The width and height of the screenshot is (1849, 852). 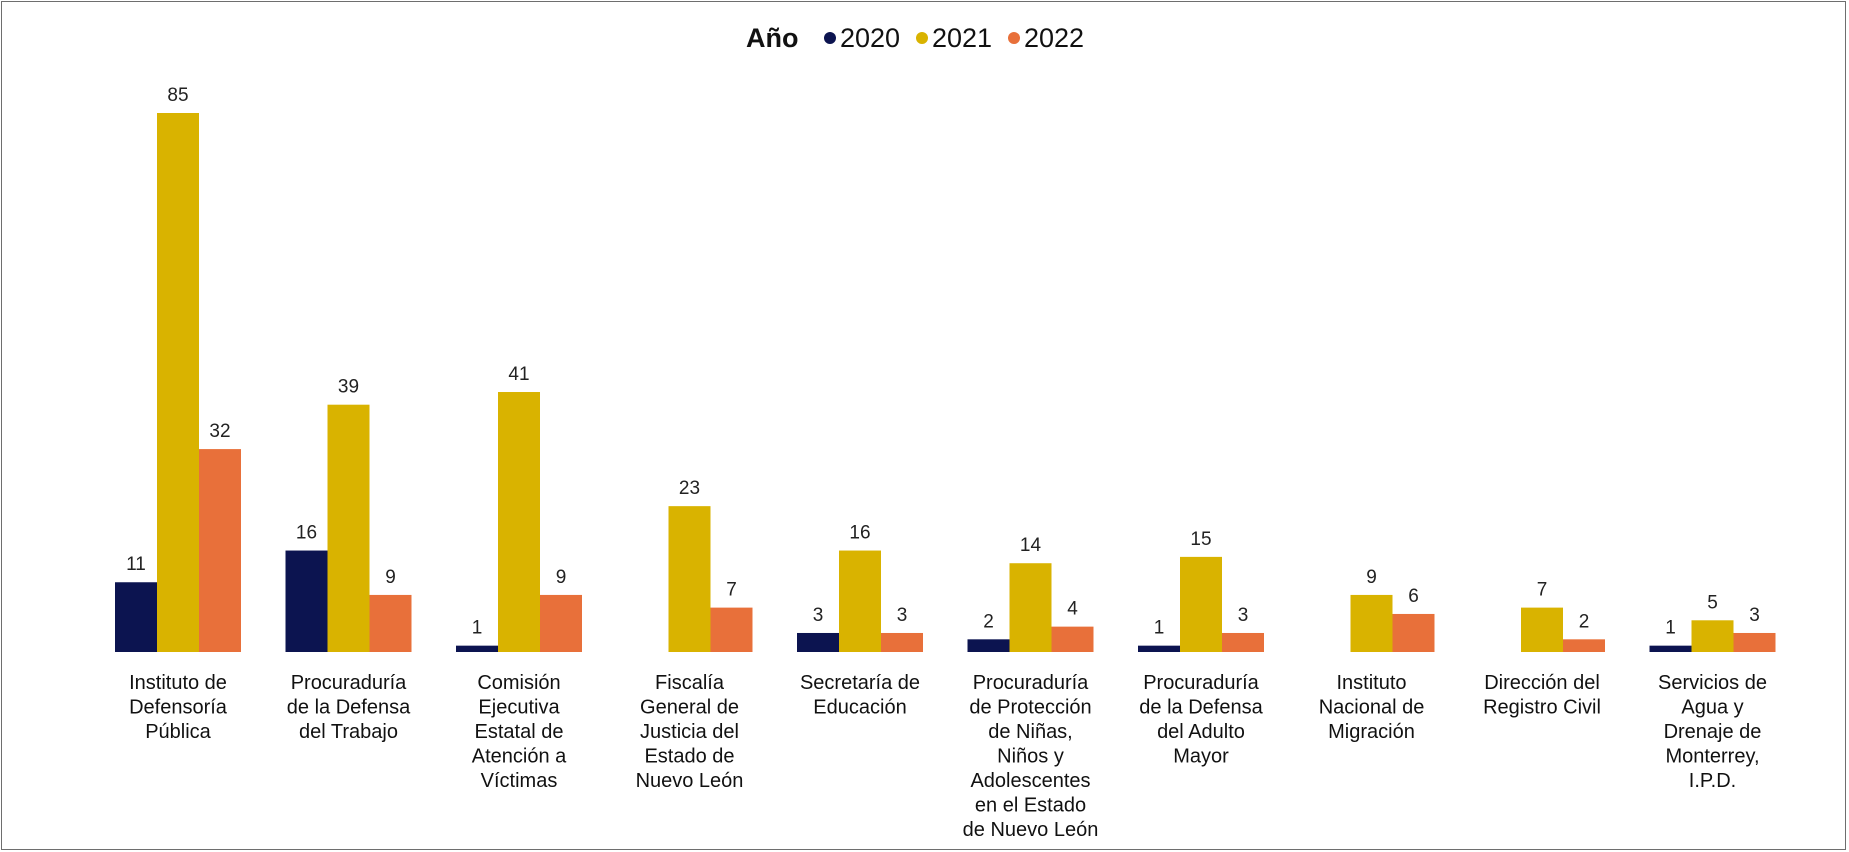 I want to click on value-label-2020-2: 1, so click(x=477, y=628).